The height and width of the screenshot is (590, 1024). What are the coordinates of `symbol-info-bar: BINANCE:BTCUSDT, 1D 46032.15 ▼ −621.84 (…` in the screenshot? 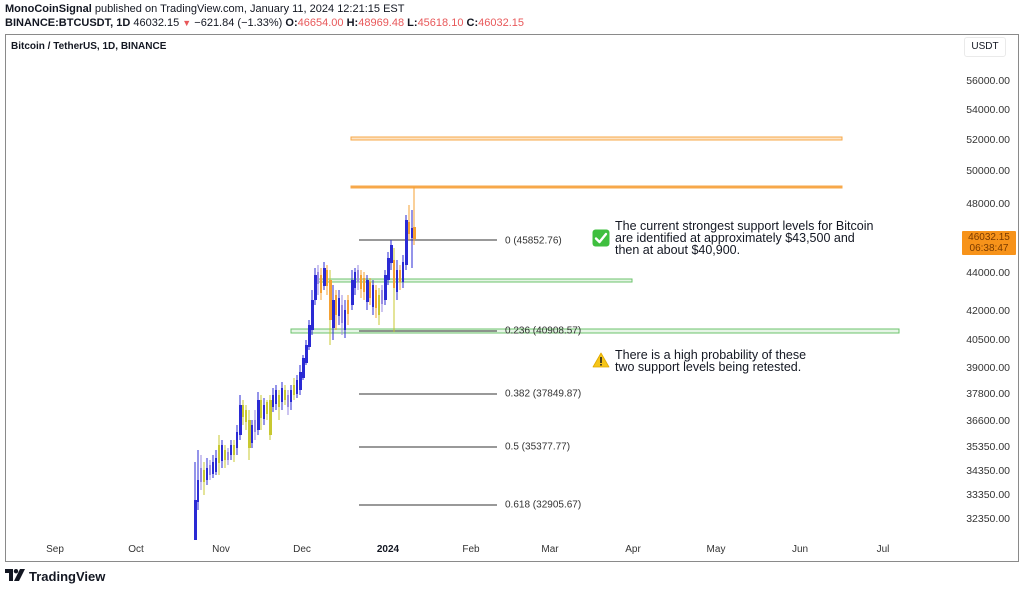 It's located at (264, 23).